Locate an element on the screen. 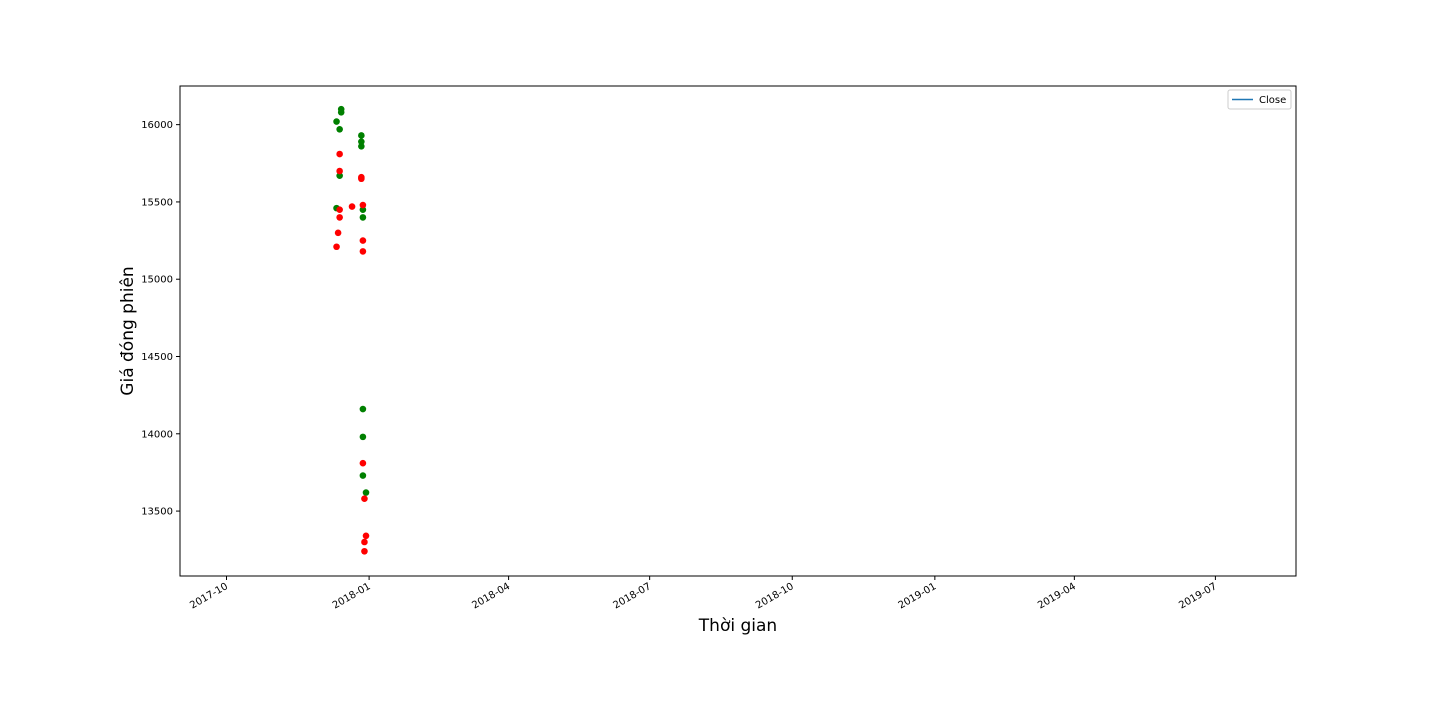  x-tick-label: 2019-07 is located at coordinates (1198, 596).